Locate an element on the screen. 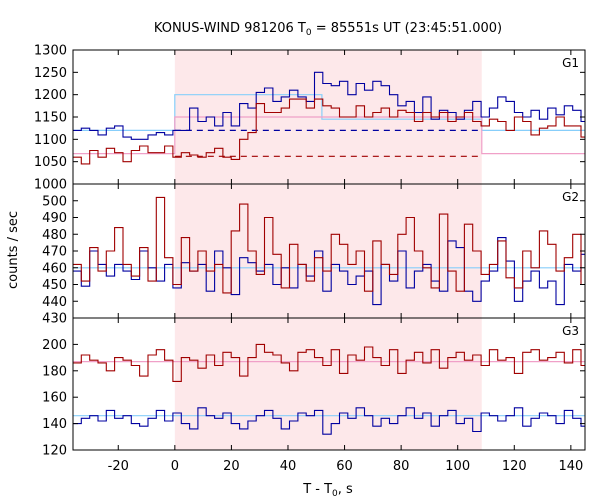 Image resolution: width=600 pixels, height=500 pixels. x-tick-label: -20 is located at coordinates (118, 466).